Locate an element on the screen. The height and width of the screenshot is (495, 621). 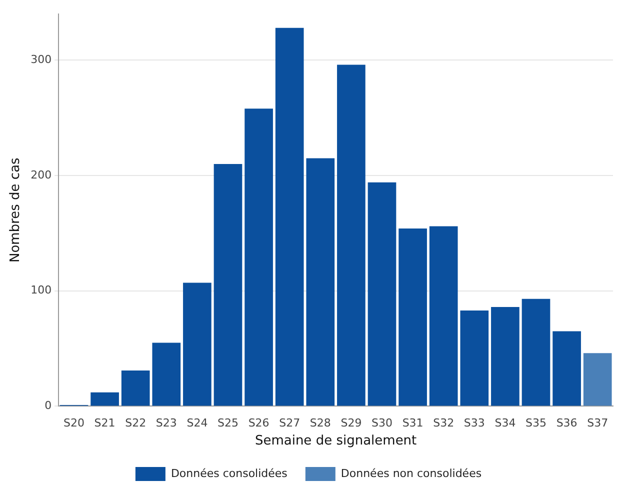
y-tick-label: 300 is located at coordinates (41, 59).